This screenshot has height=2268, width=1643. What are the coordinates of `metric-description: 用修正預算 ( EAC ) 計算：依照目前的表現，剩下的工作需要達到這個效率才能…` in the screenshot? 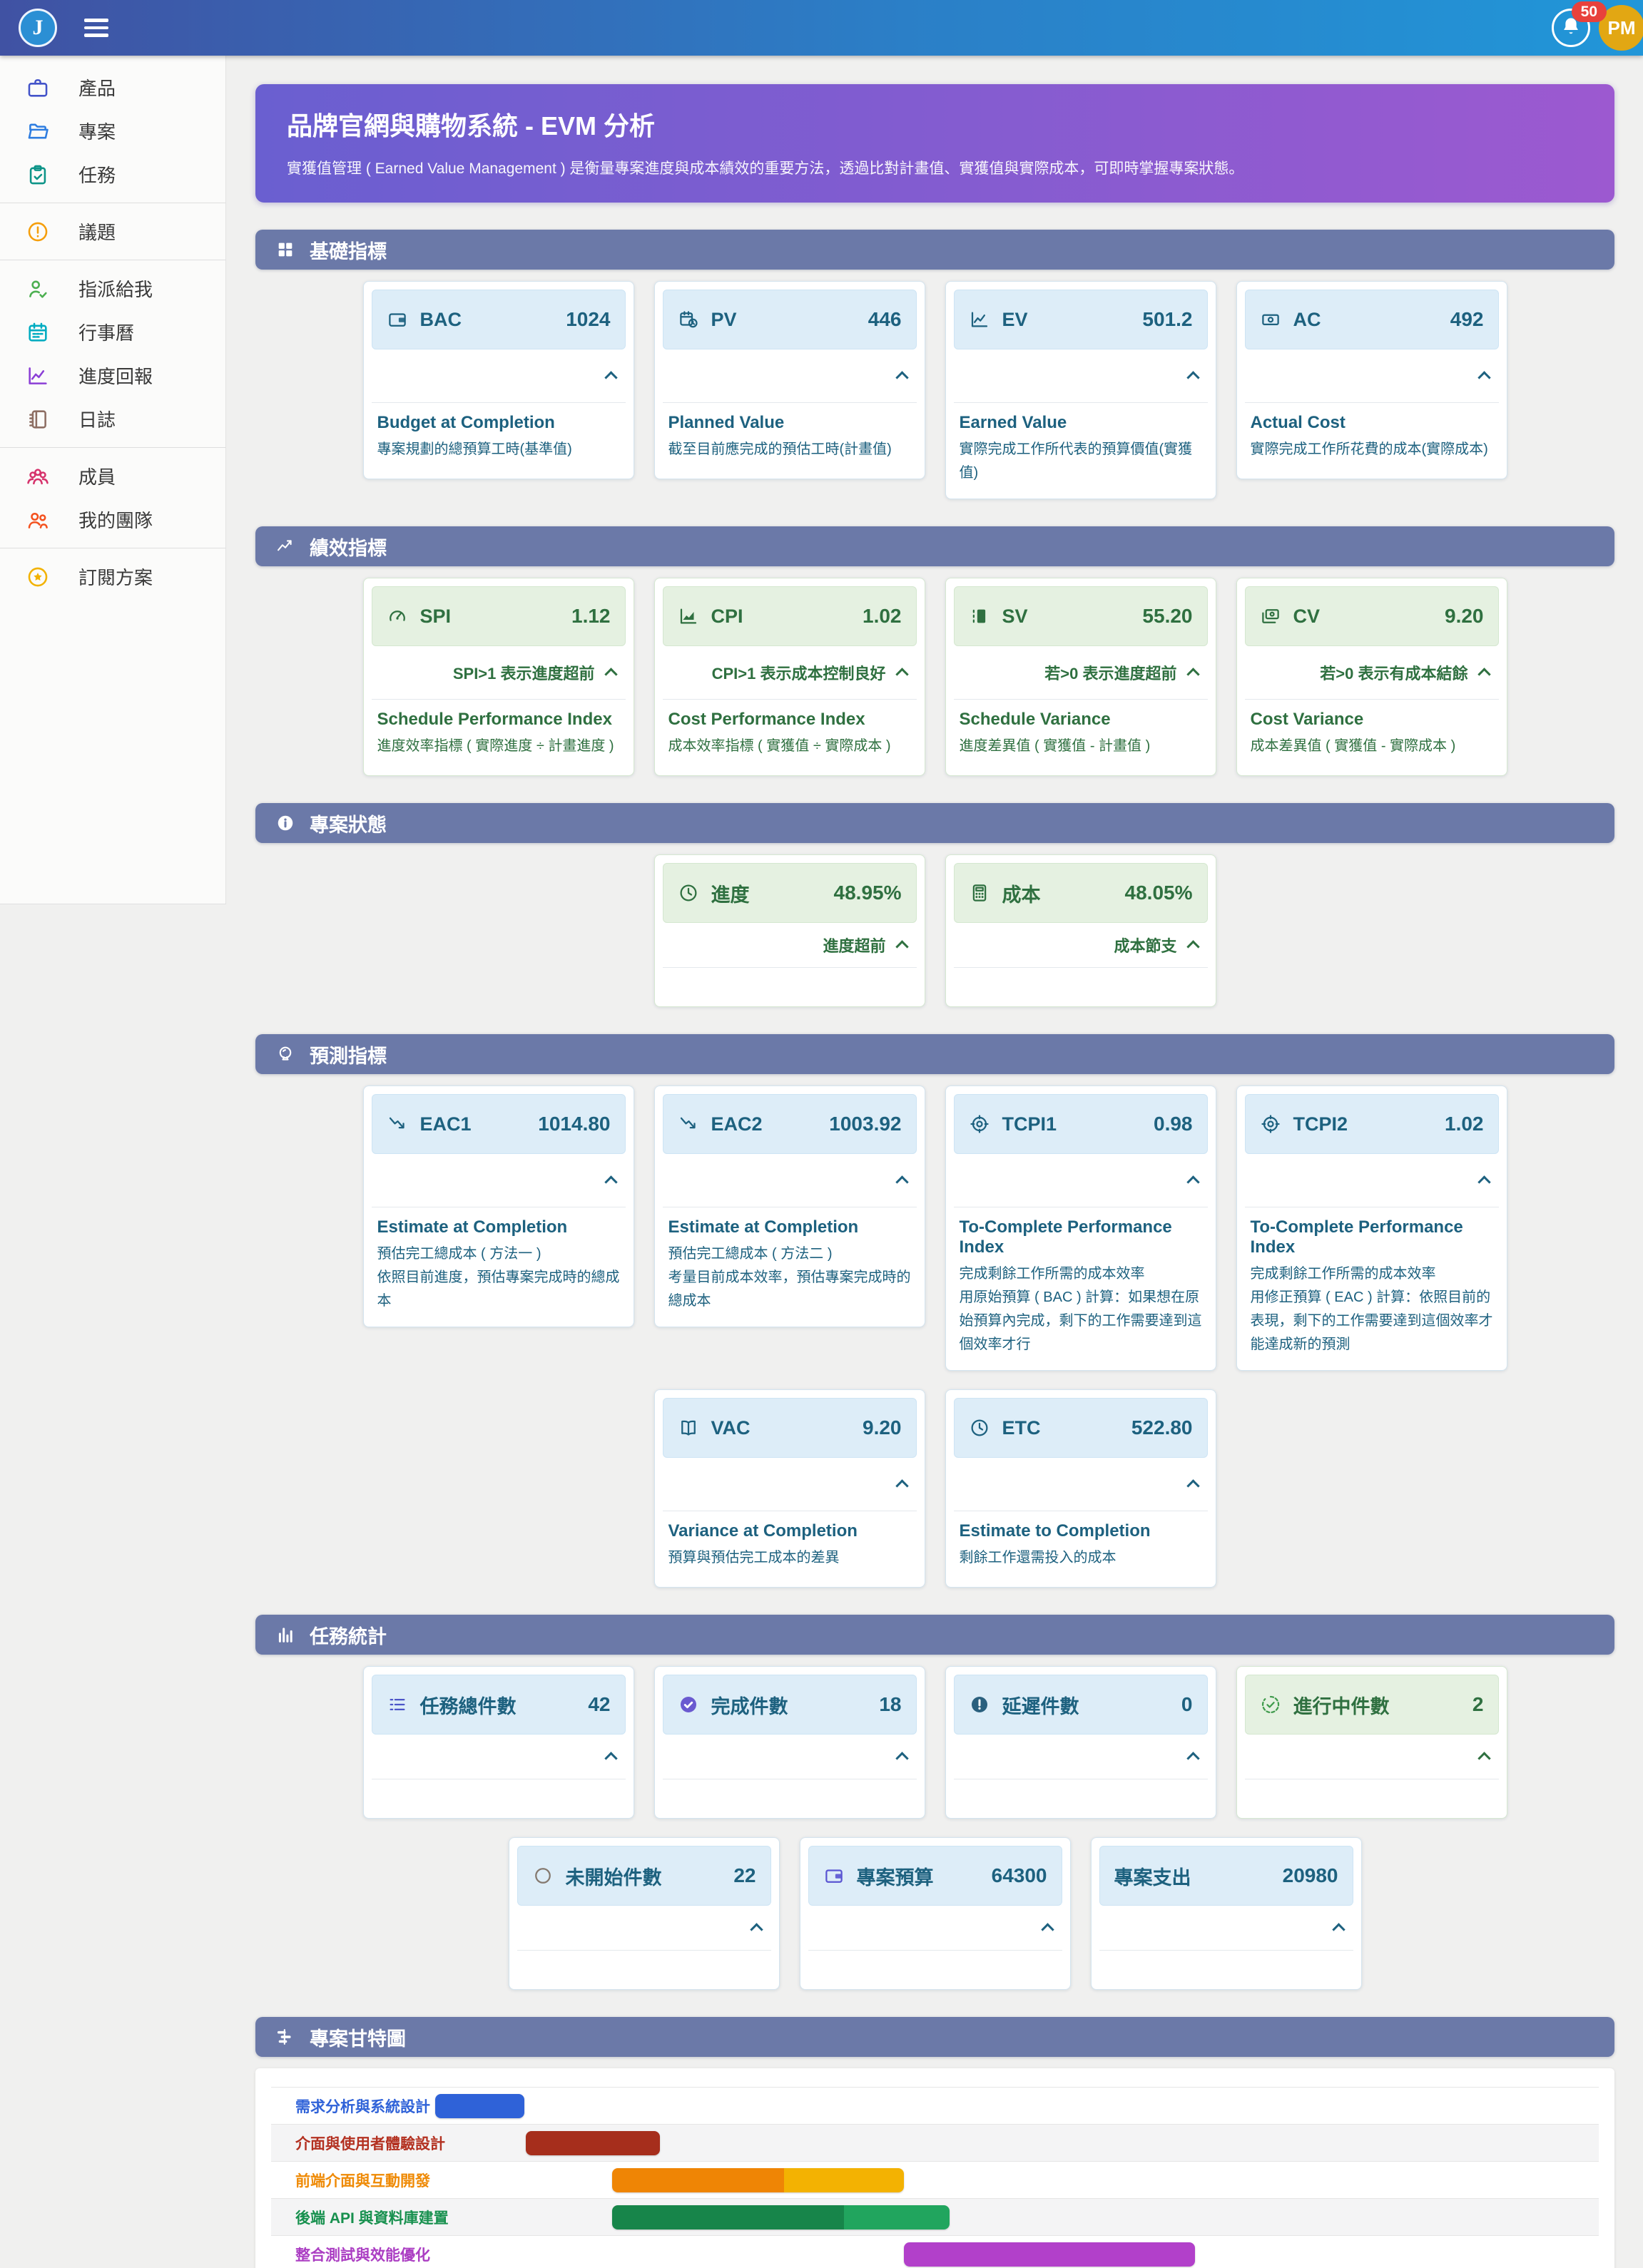 It's located at (1371, 1320).